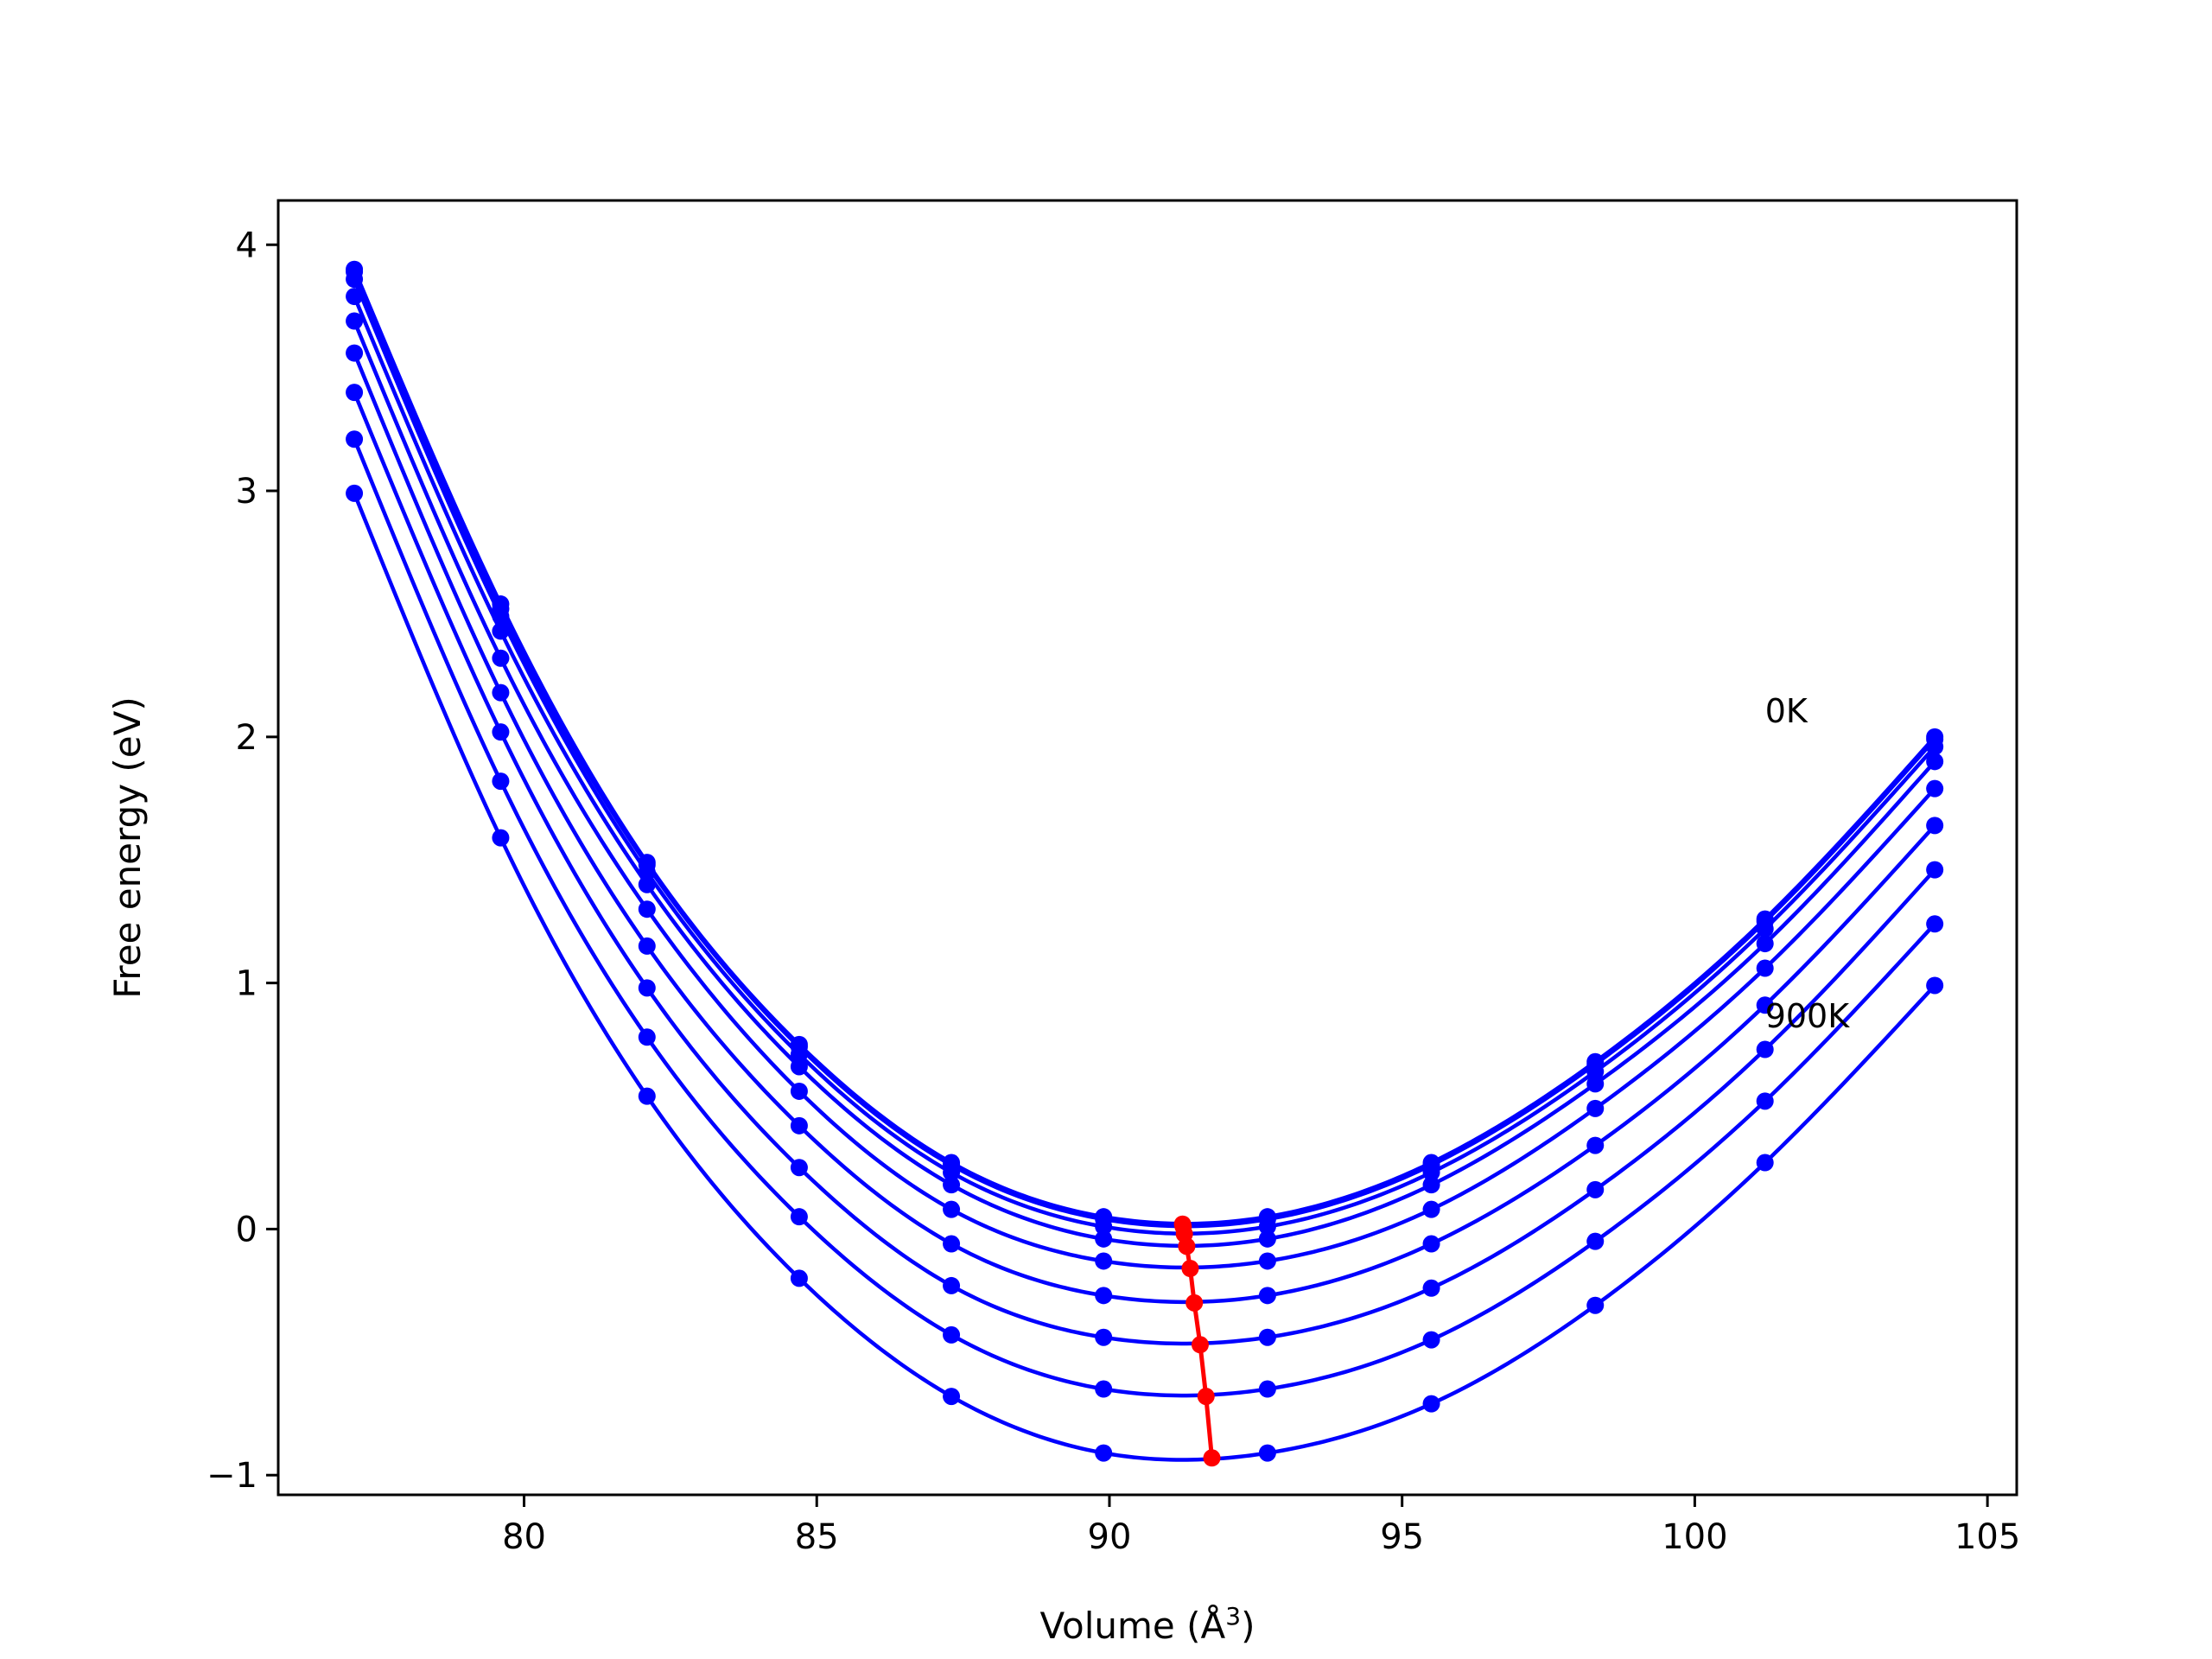 The width and height of the screenshot is (2212, 1659). Describe the element at coordinates (1987, 1537) in the screenshot. I see `x-tick-label-105: 105` at that location.